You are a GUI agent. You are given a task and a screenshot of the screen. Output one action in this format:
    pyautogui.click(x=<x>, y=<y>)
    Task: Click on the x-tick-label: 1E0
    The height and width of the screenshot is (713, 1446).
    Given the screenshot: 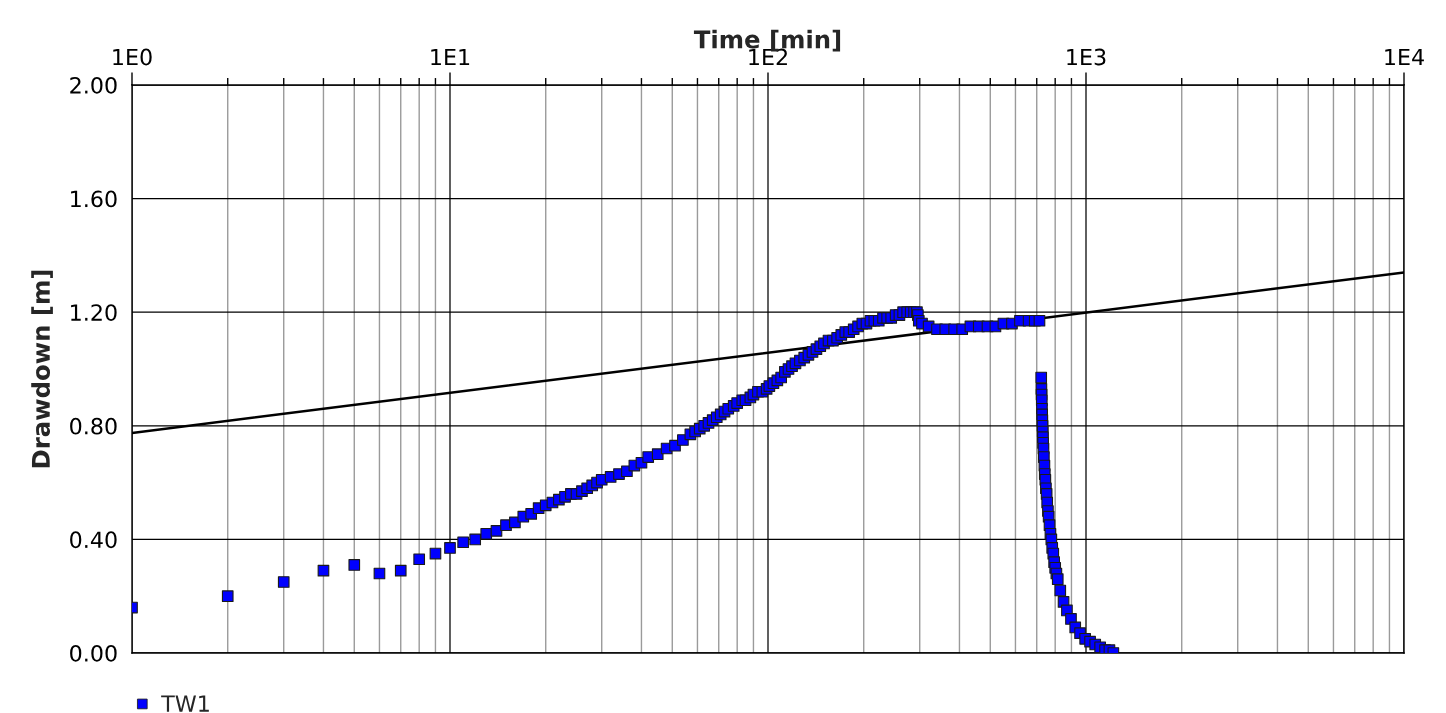 What is the action you would take?
    pyautogui.click(x=132, y=57)
    